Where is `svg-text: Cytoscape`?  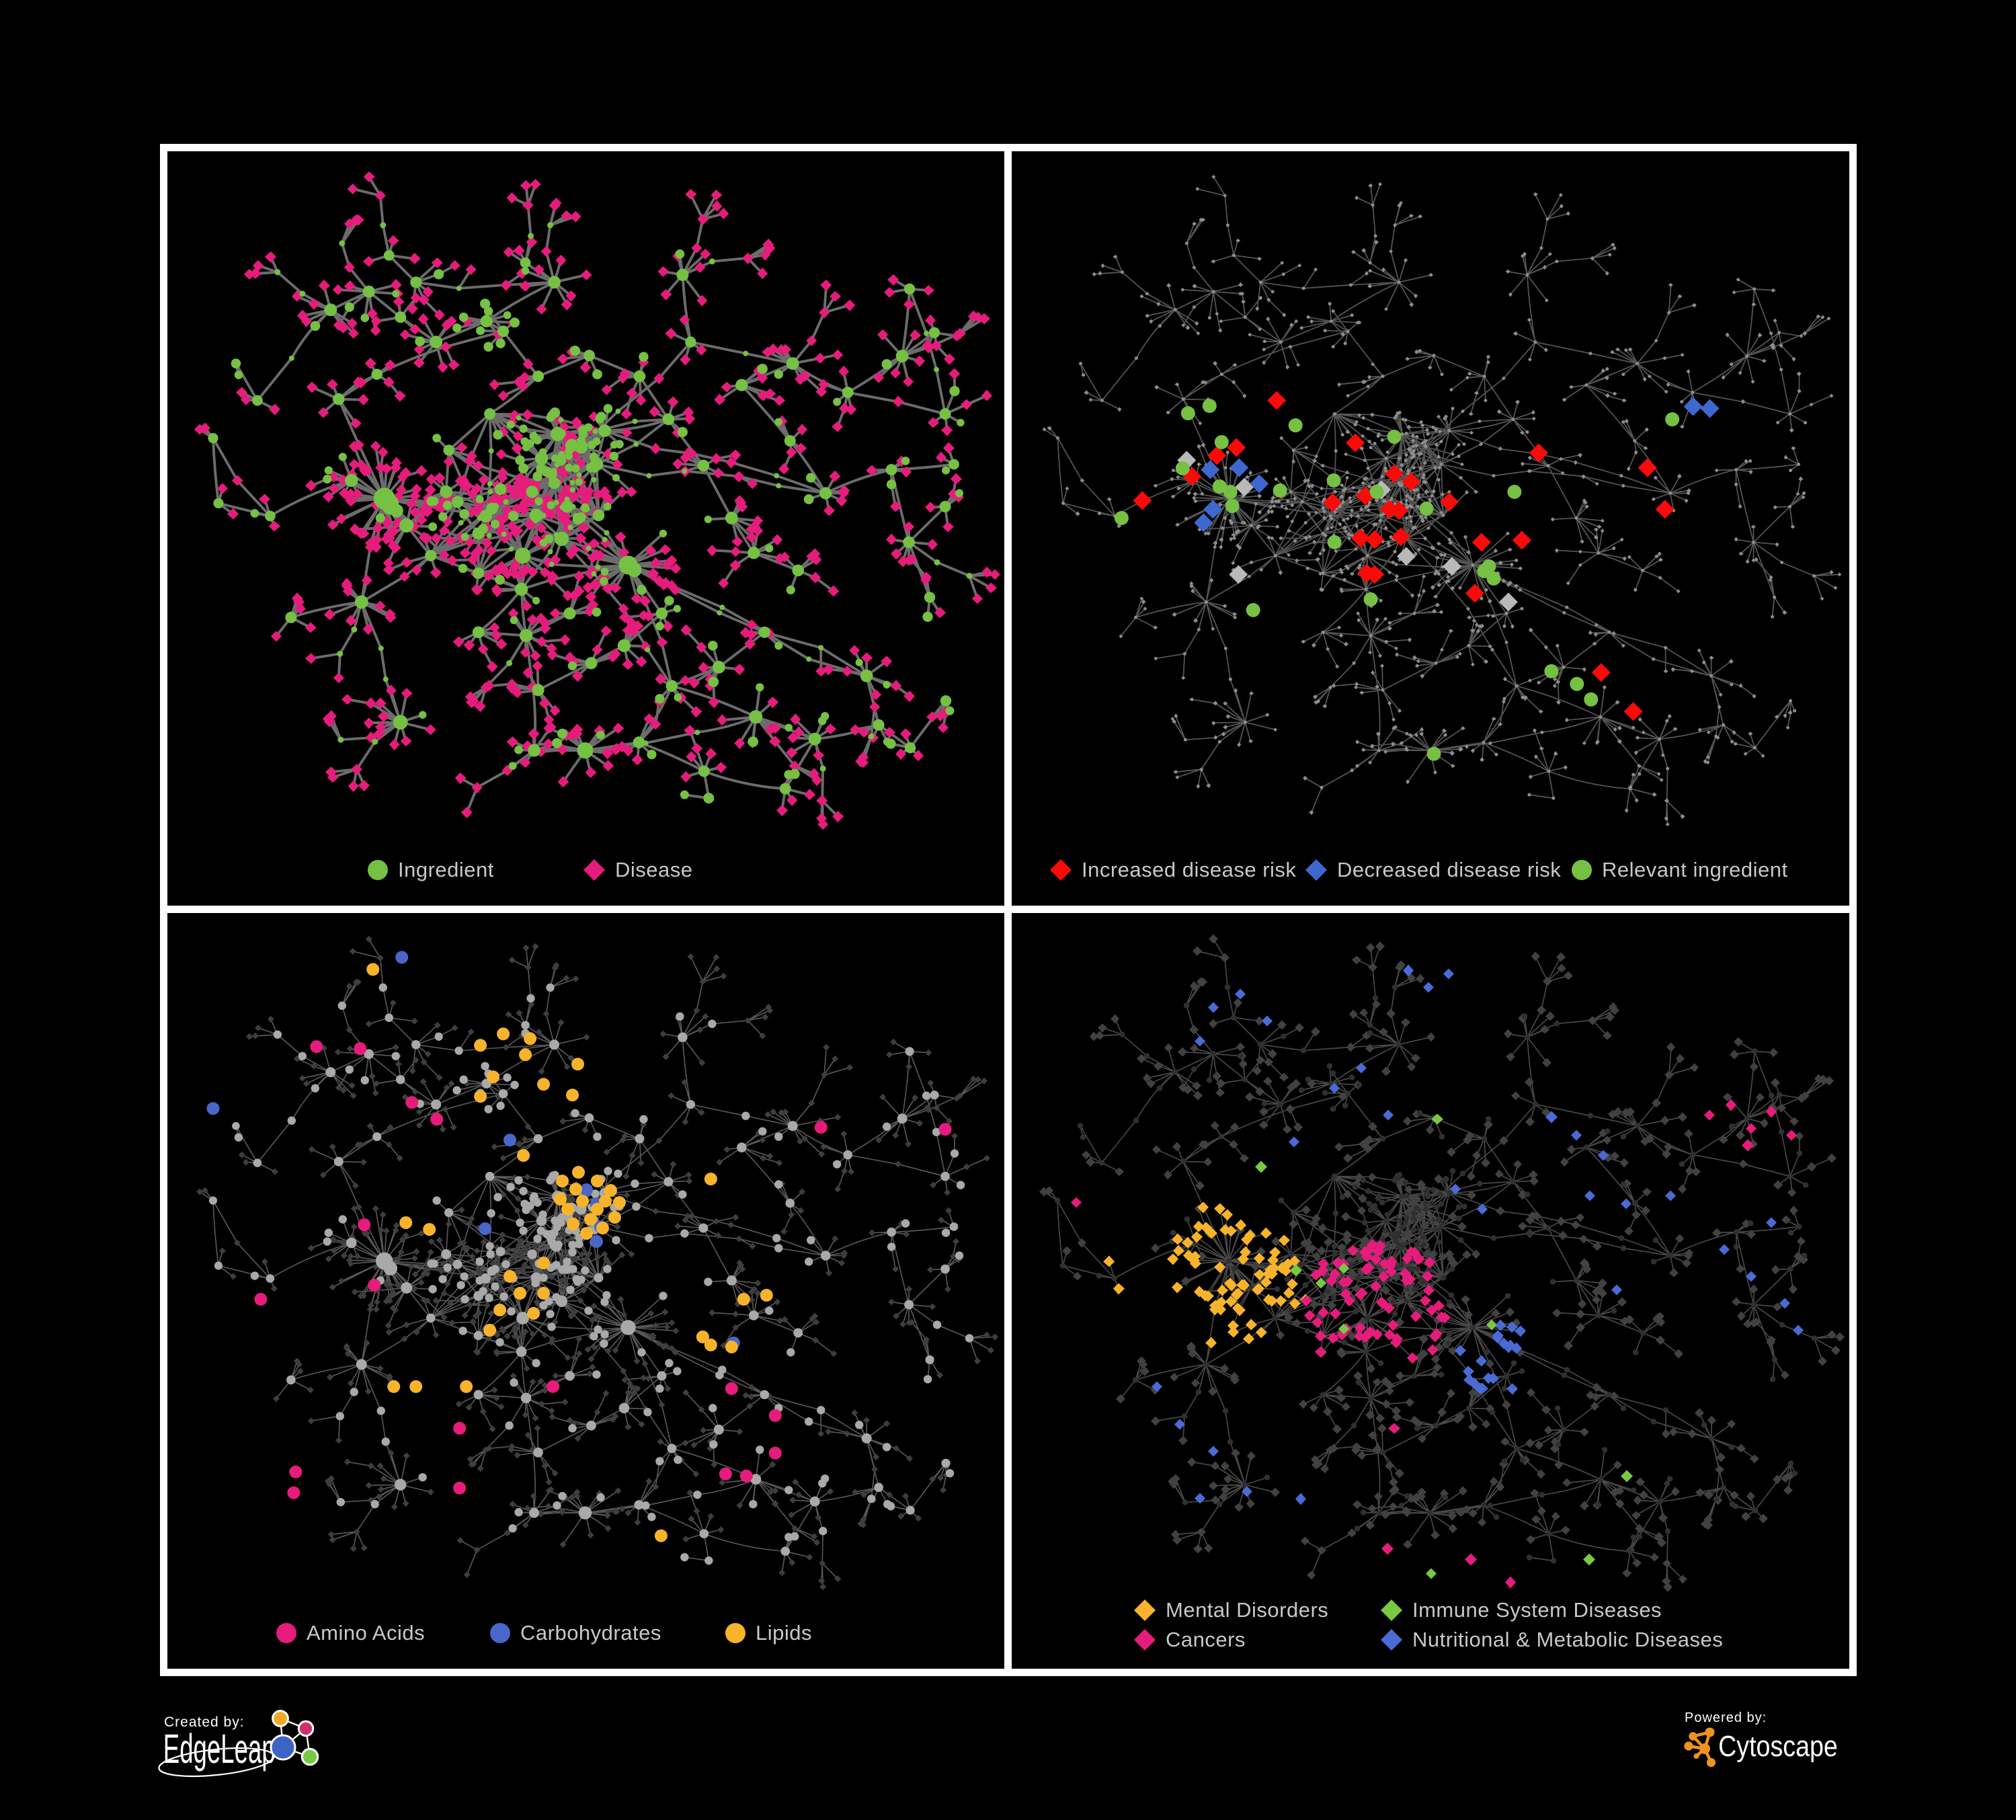 svg-text: Cytoscape is located at coordinates (1778, 1745).